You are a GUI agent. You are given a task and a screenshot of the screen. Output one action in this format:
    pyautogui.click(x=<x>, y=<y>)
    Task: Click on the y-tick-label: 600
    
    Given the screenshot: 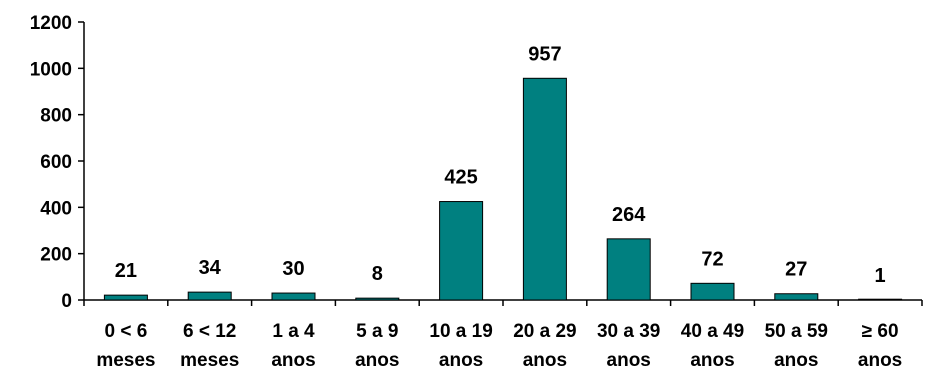 What is the action you would take?
    pyautogui.click(x=56, y=162)
    